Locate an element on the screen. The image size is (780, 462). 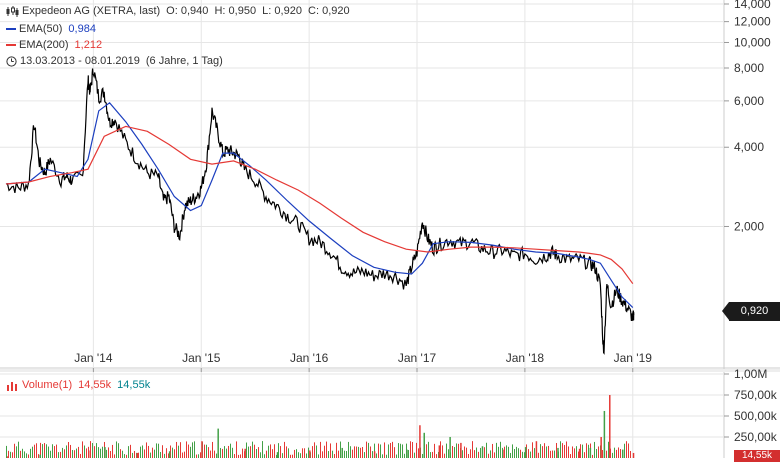
volume-grid is located at coordinates (362, 405).